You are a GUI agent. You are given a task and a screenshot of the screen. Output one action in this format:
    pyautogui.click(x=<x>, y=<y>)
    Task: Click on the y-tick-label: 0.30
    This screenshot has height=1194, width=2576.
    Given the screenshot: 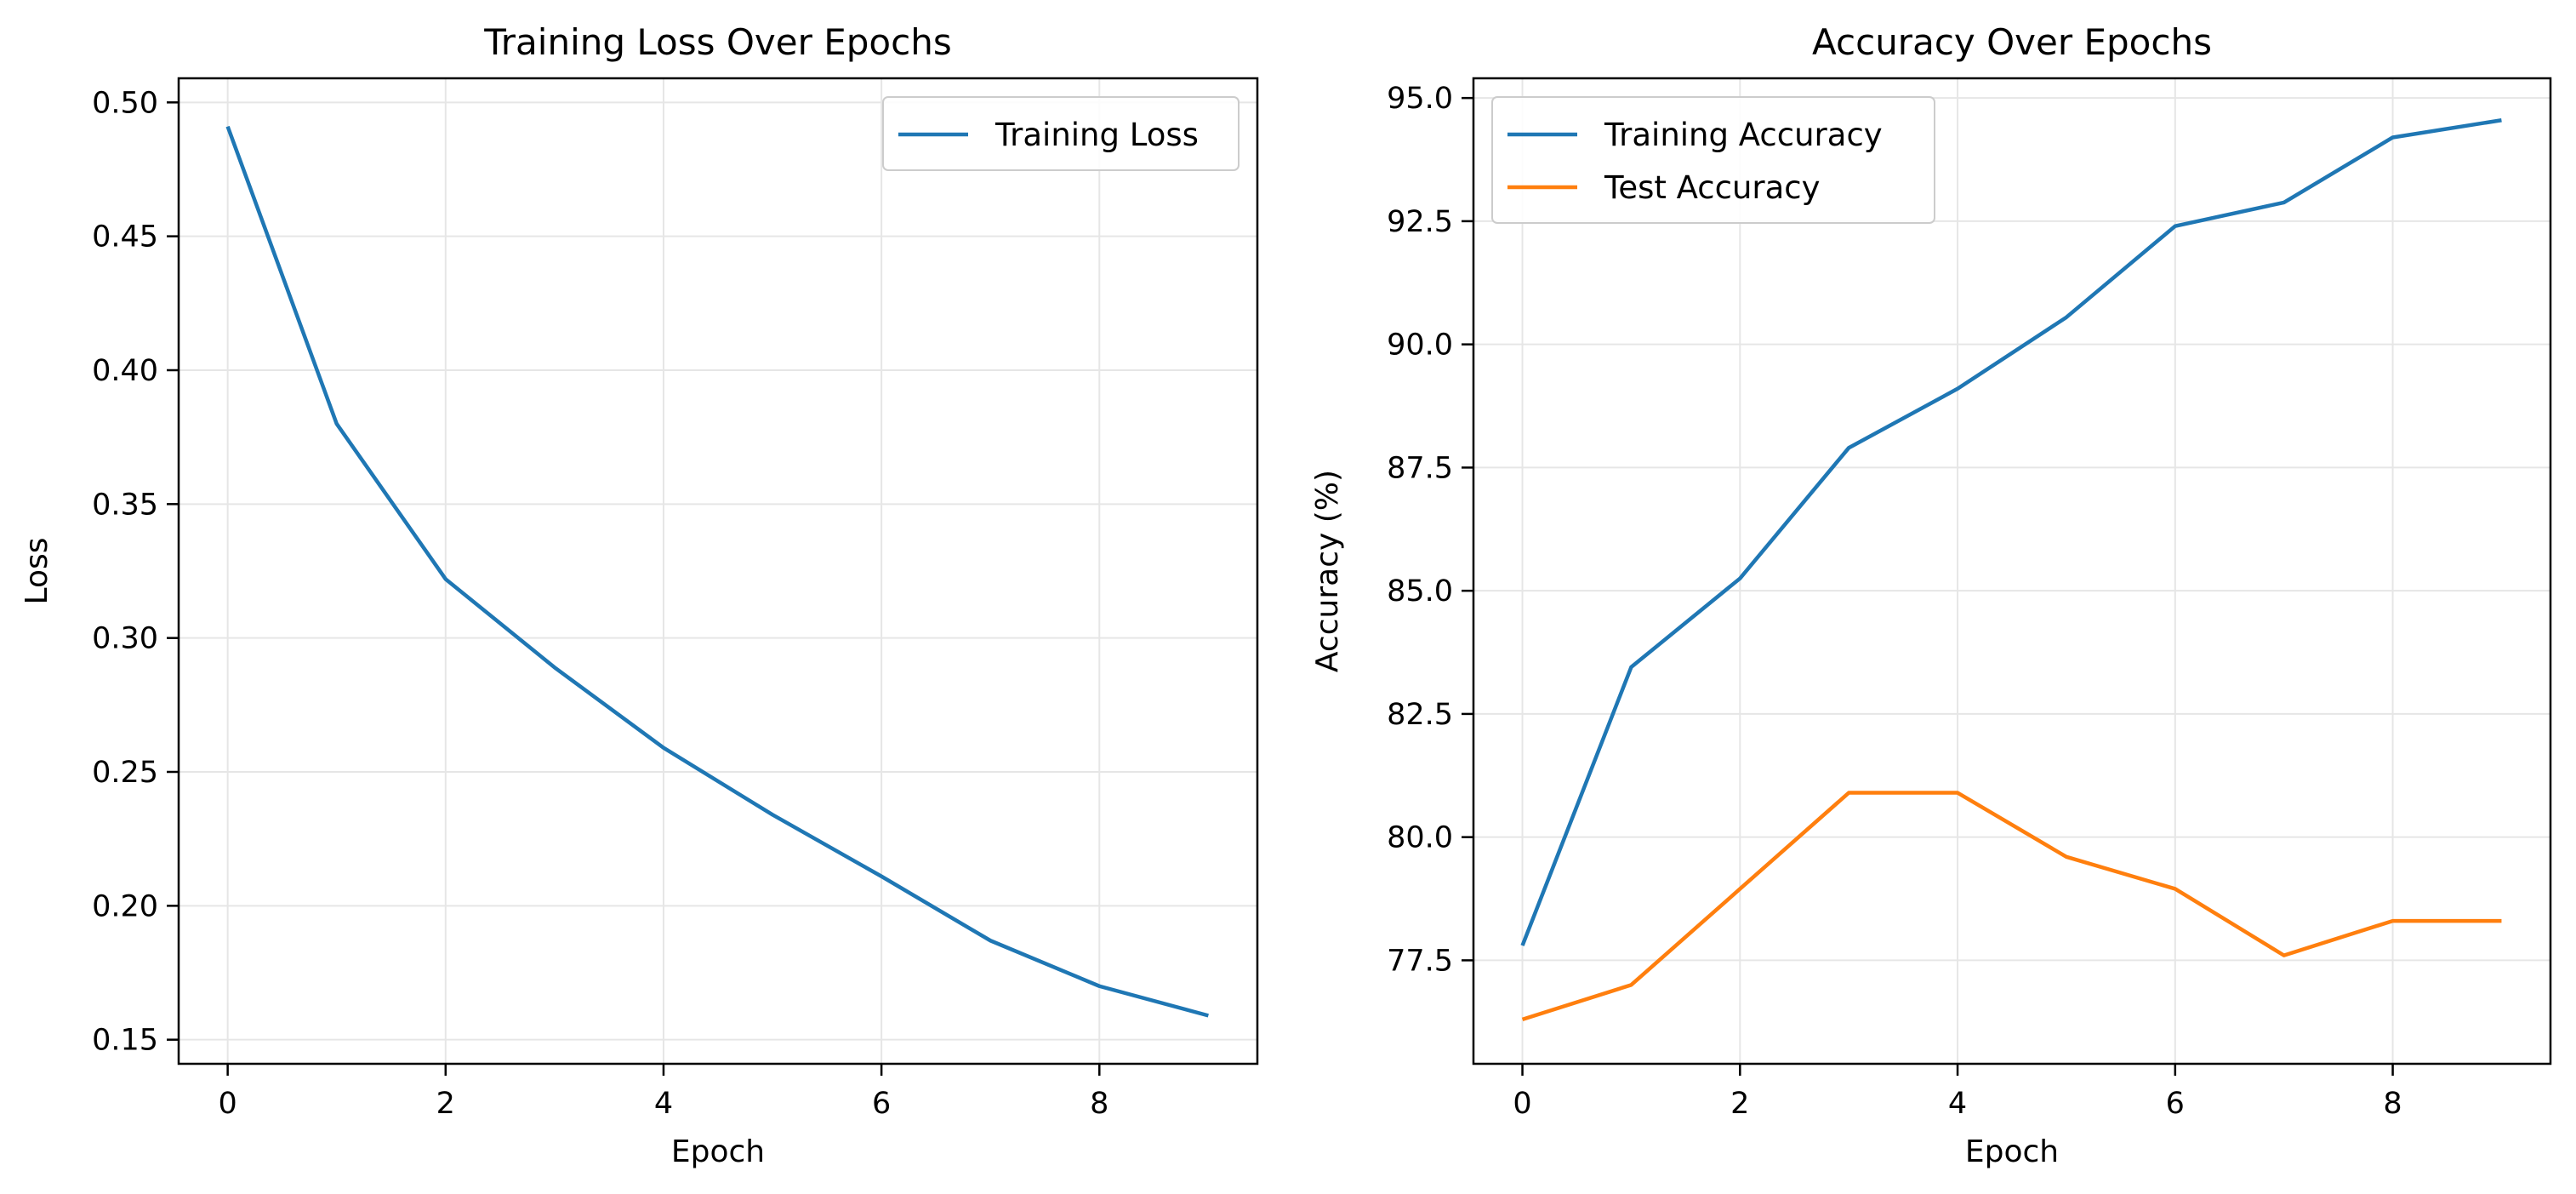 What is the action you would take?
    pyautogui.click(x=125, y=639)
    